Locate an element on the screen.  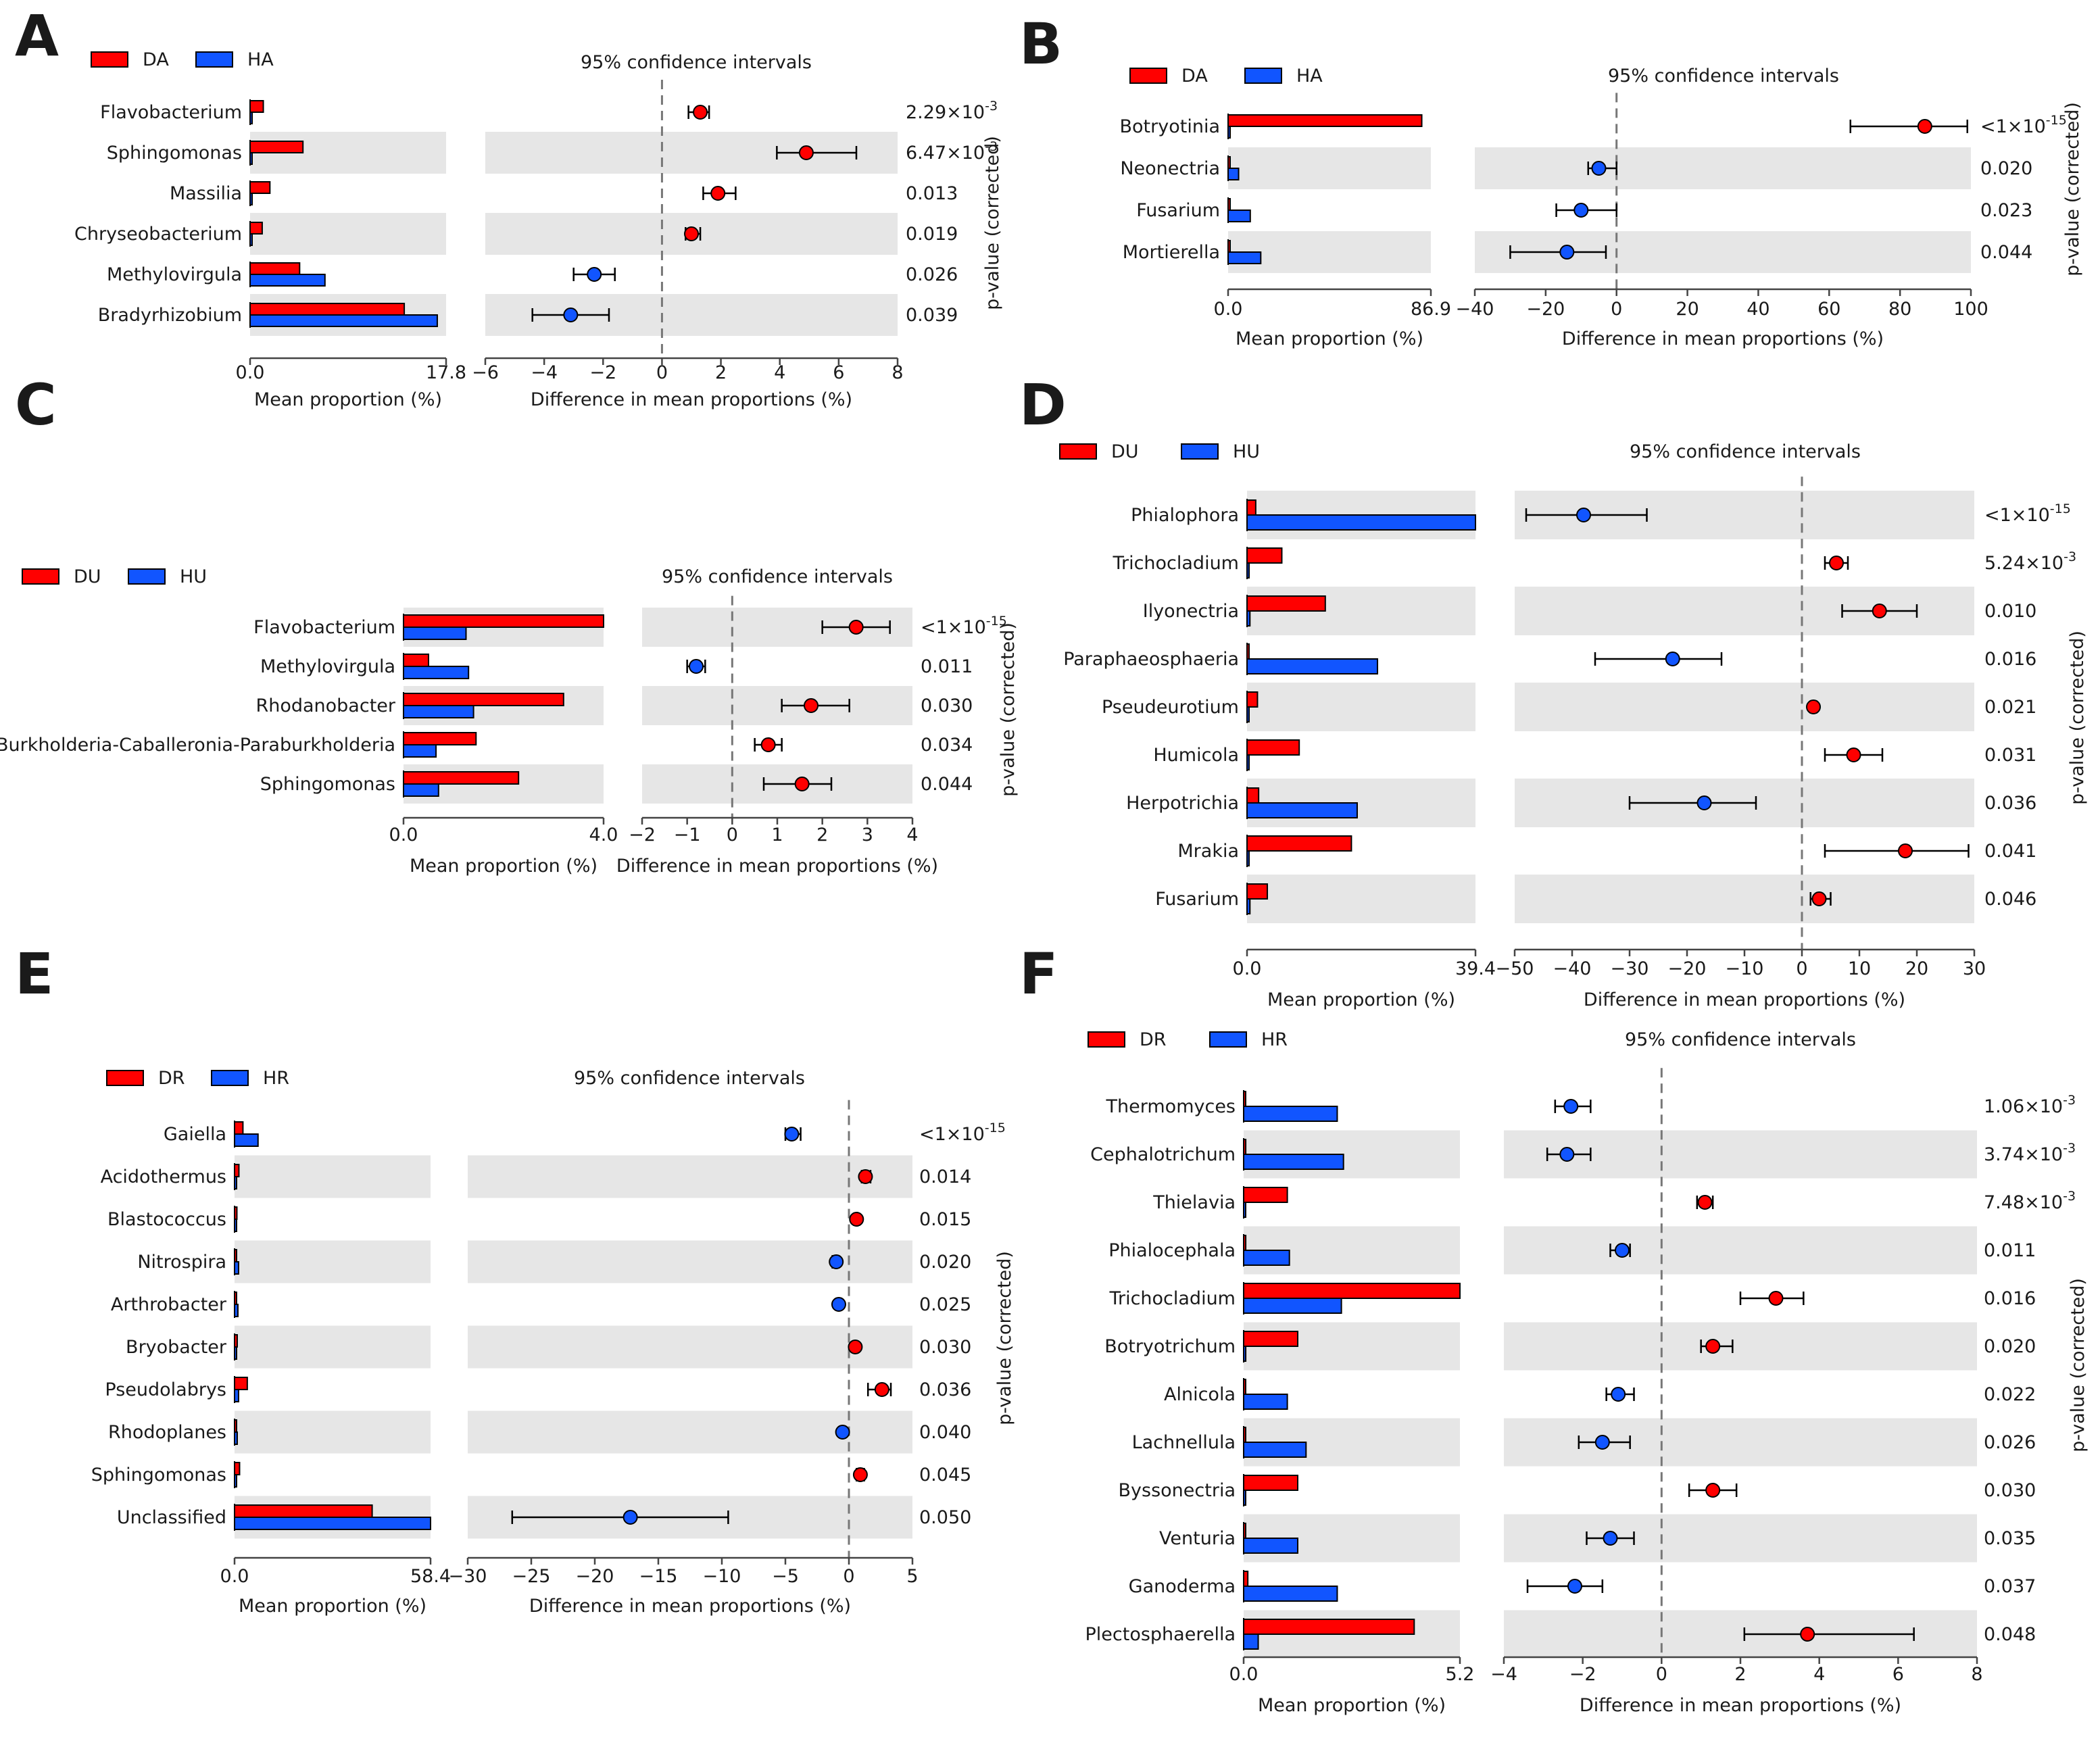
taxon-label: Bryobacter is located at coordinates (176, 1347).